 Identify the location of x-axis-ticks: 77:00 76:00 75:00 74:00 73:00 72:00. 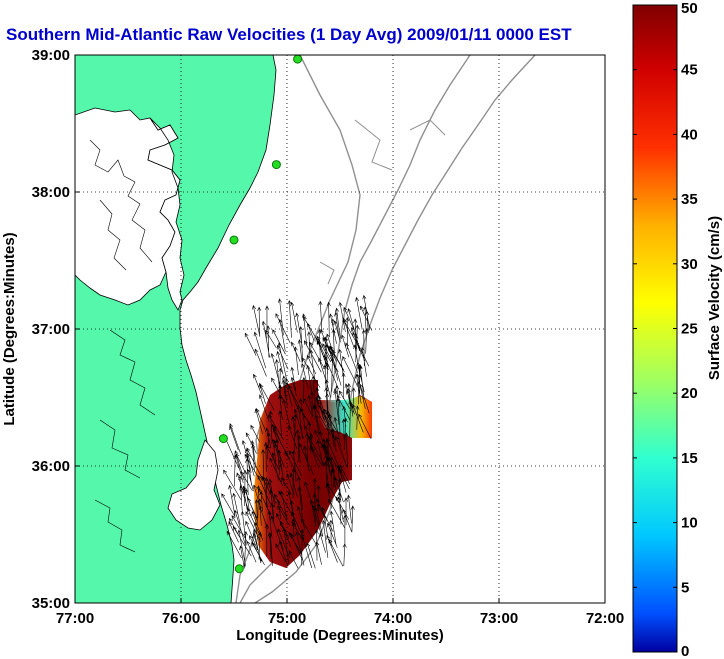
(340, 612).